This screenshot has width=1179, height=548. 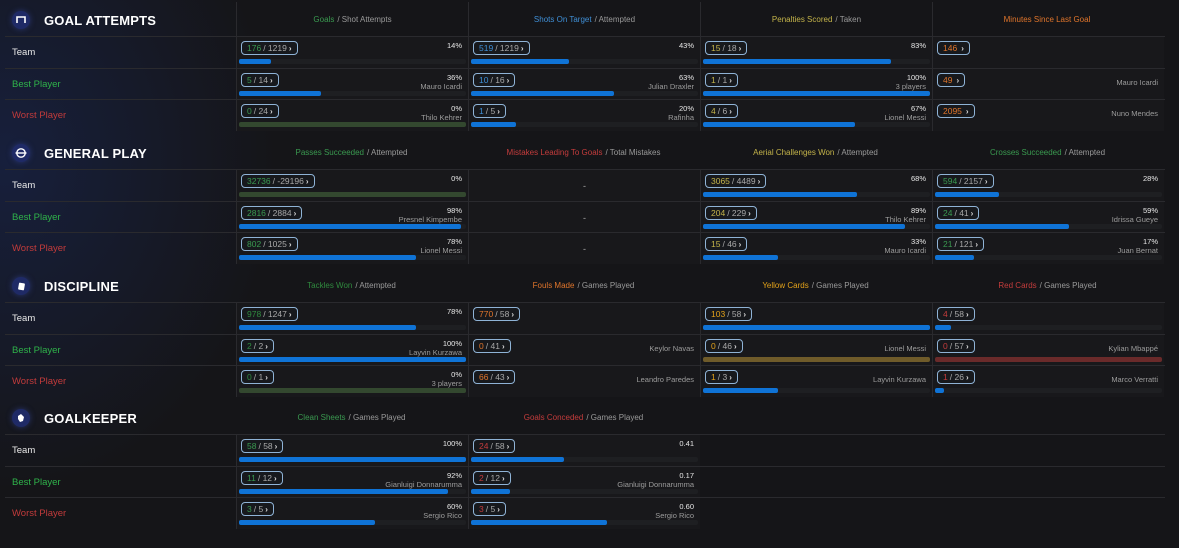 I want to click on stat-value-button: 1/ 1 ›, so click(x=721, y=80).